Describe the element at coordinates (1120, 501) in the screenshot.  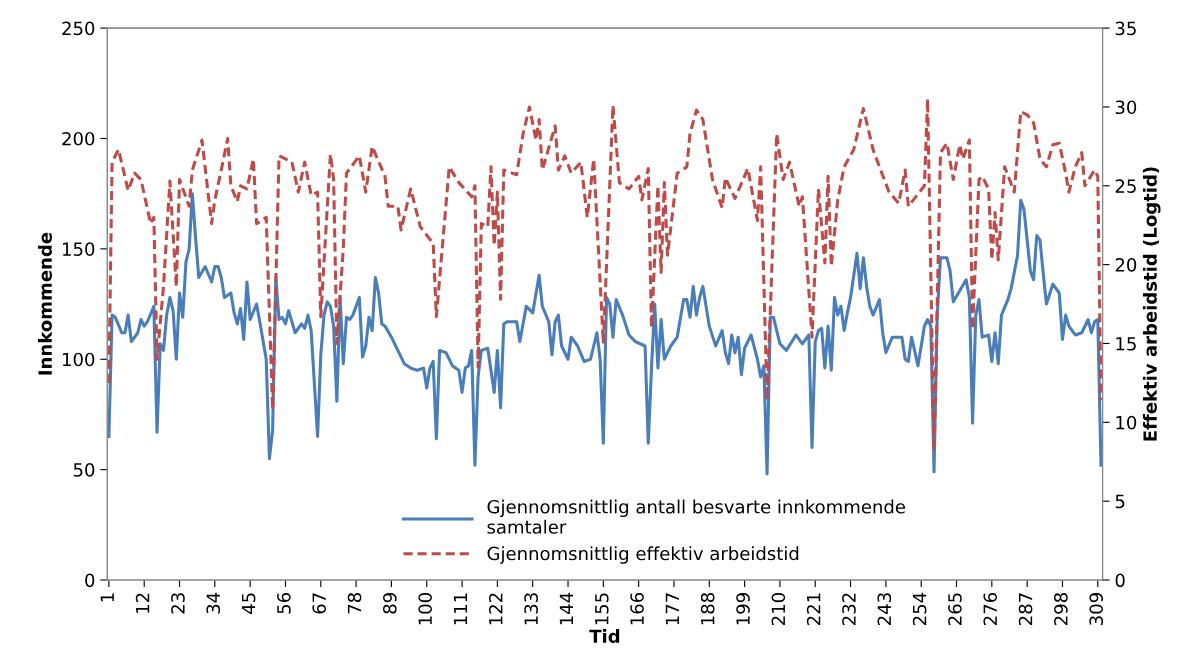
I see `y2-tick-label: 5` at that location.